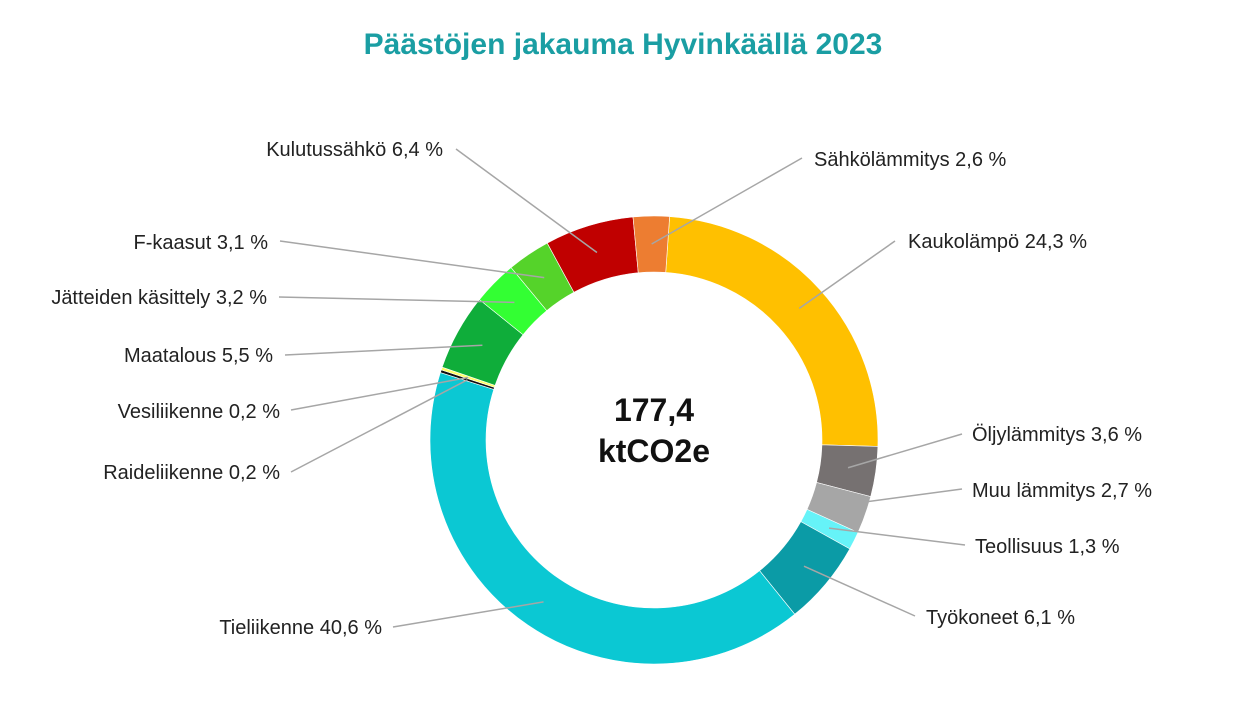 This screenshot has height=712, width=1246. Describe the element at coordinates (412, 259) in the screenshot. I see `leader-f-kaasut` at that location.